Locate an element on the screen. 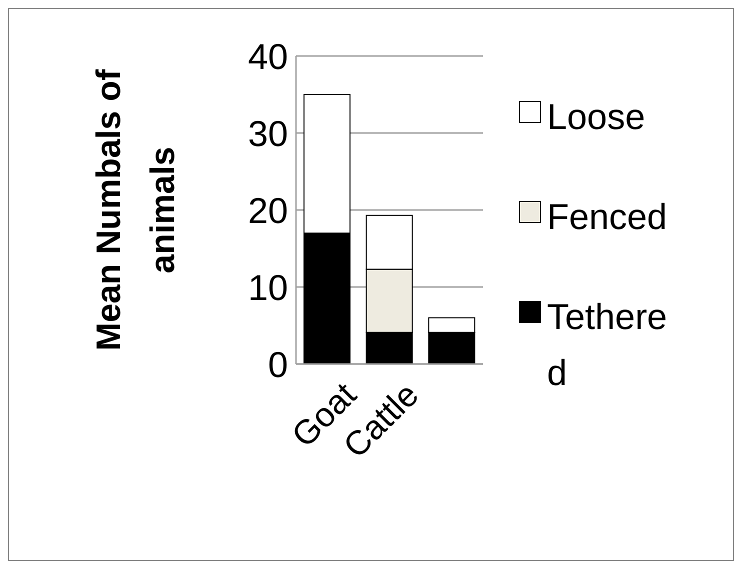 This screenshot has width=742, height=569. y-tick-label: 10 is located at coordinates (268, 287).